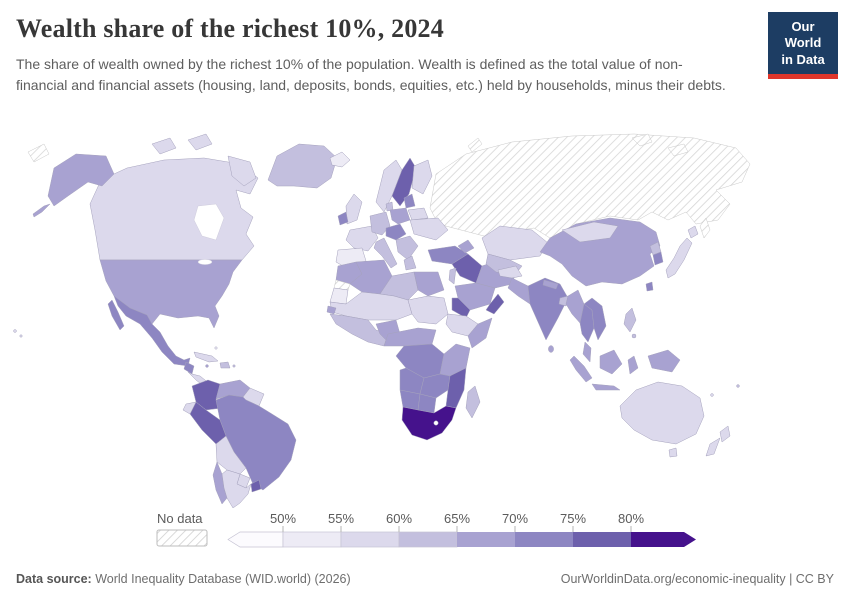  Describe the element at coordinates (544, 539) in the screenshot. I see `legend-bin-70-75%` at that location.